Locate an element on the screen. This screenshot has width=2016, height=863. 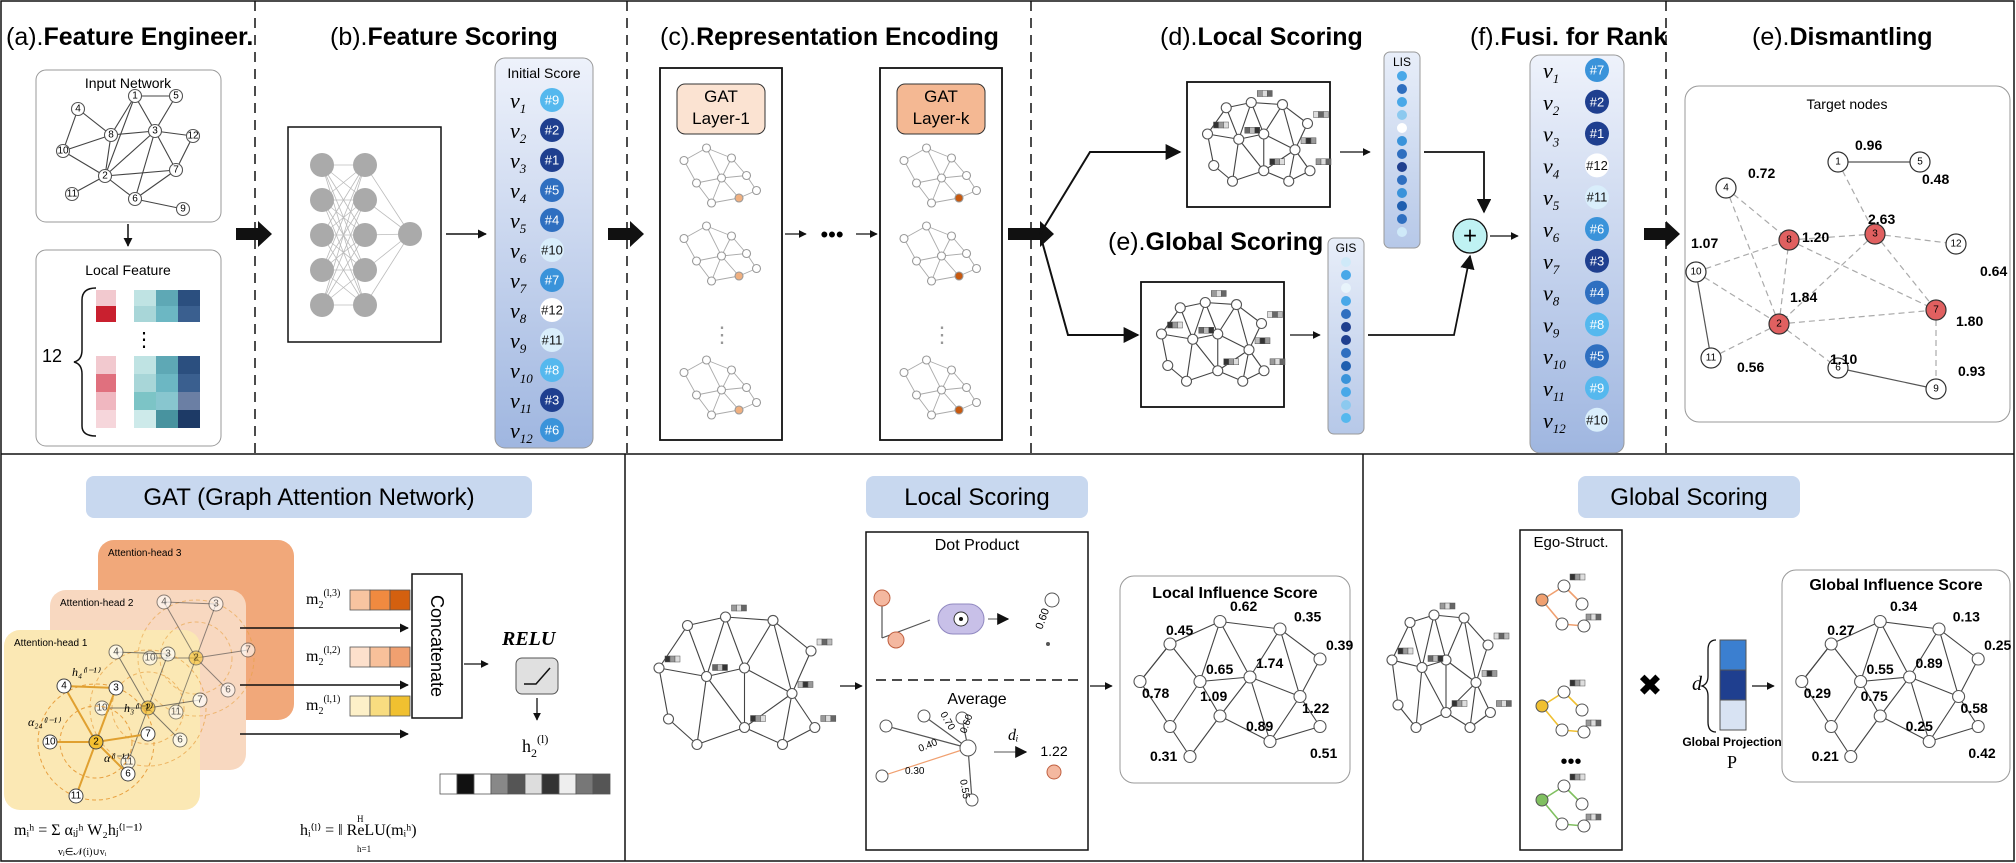
global-influence-box is located at coordinates (1896, 676).